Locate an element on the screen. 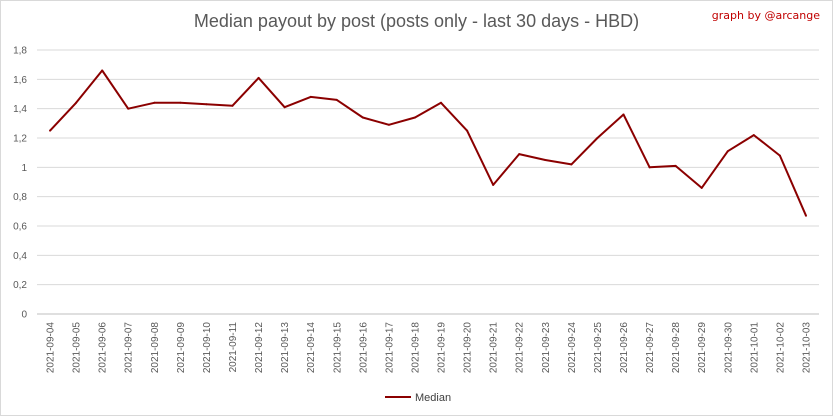 The width and height of the screenshot is (833, 417). x-tick-label: 2021-09-08 is located at coordinates (155, 348).